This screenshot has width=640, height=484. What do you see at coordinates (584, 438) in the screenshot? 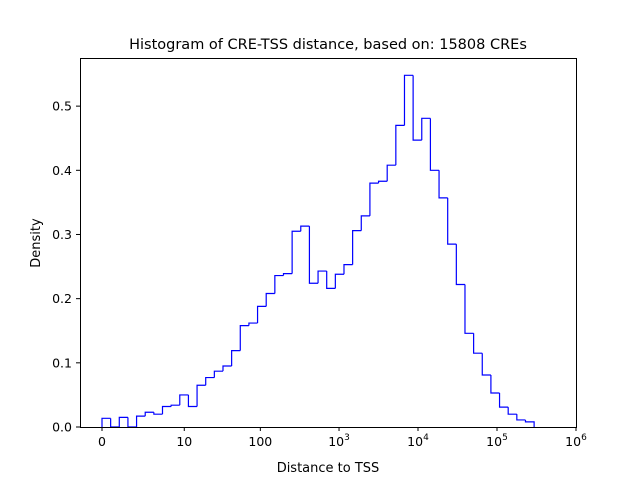
I see `x-tick-exponent: 6` at bounding box center [584, 438].